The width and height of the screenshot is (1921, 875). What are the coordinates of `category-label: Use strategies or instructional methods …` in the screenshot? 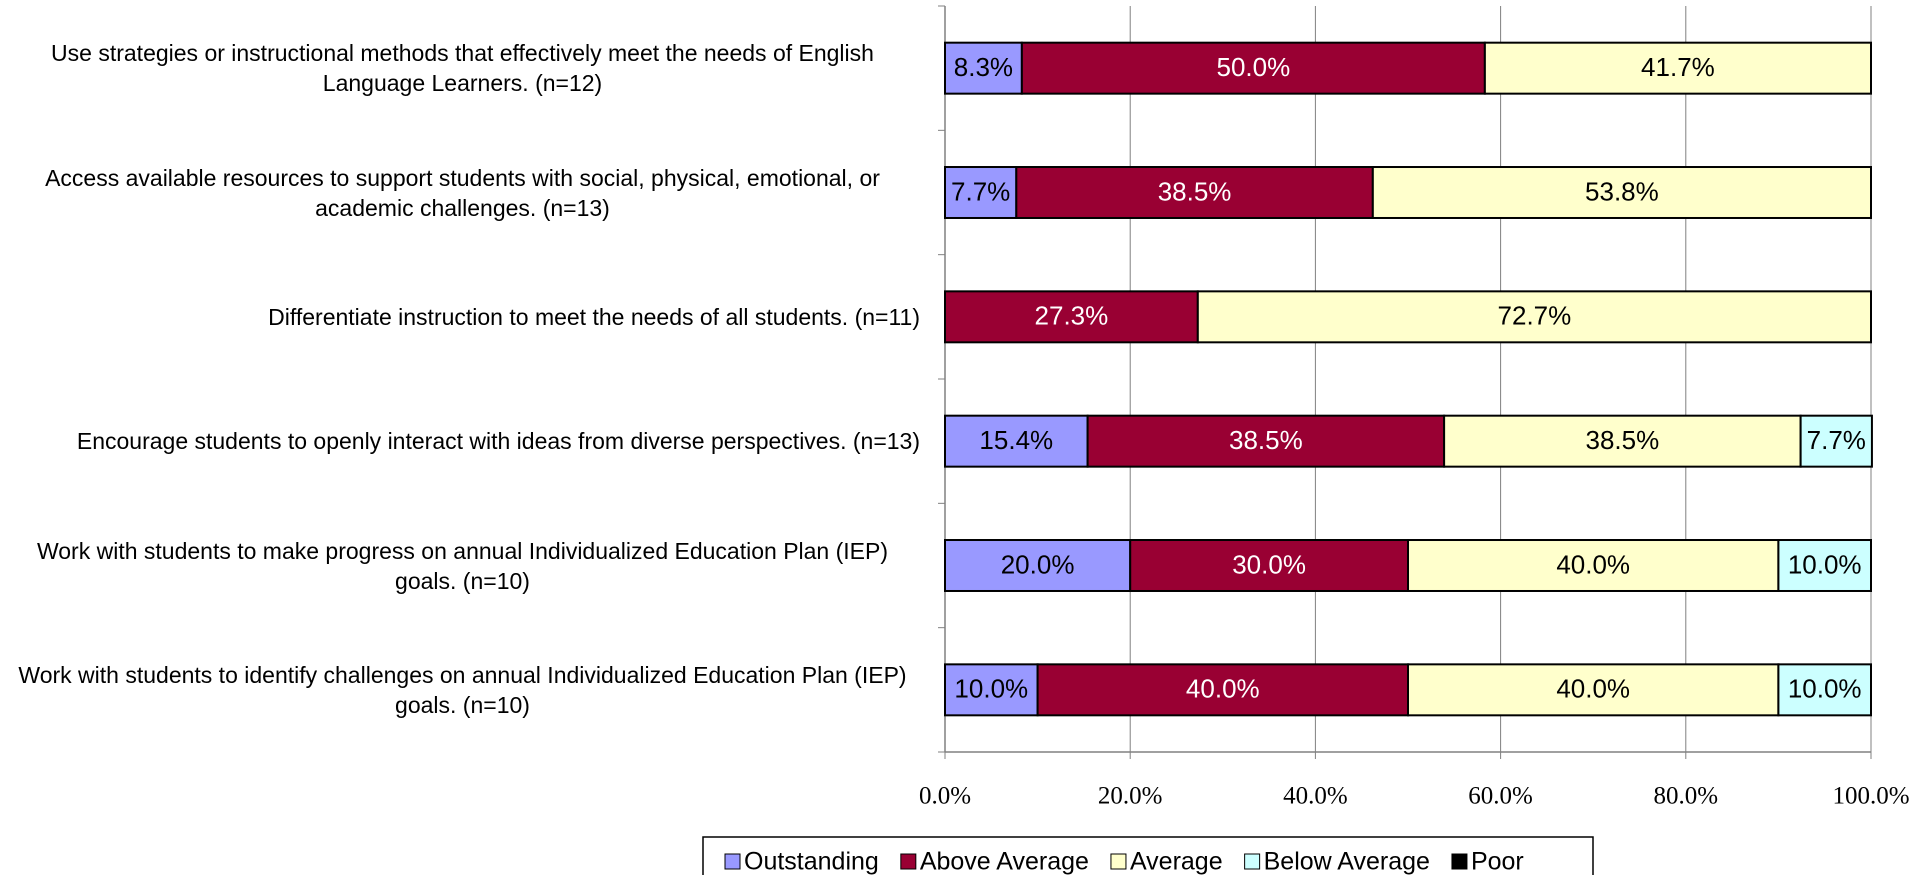 It's located at (462, 68).